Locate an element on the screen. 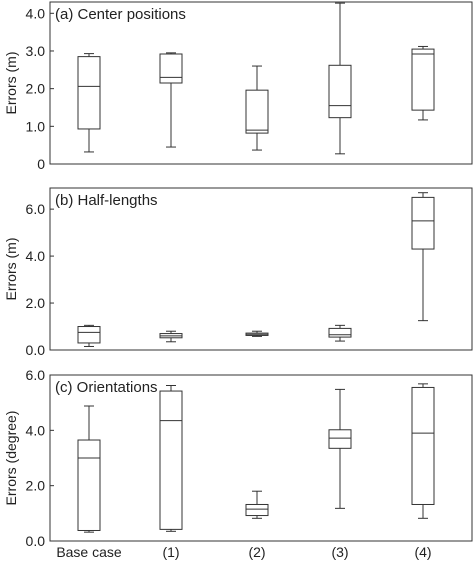  panel-b-ylabel: Errors (m) is located at coordinates (11, 269).